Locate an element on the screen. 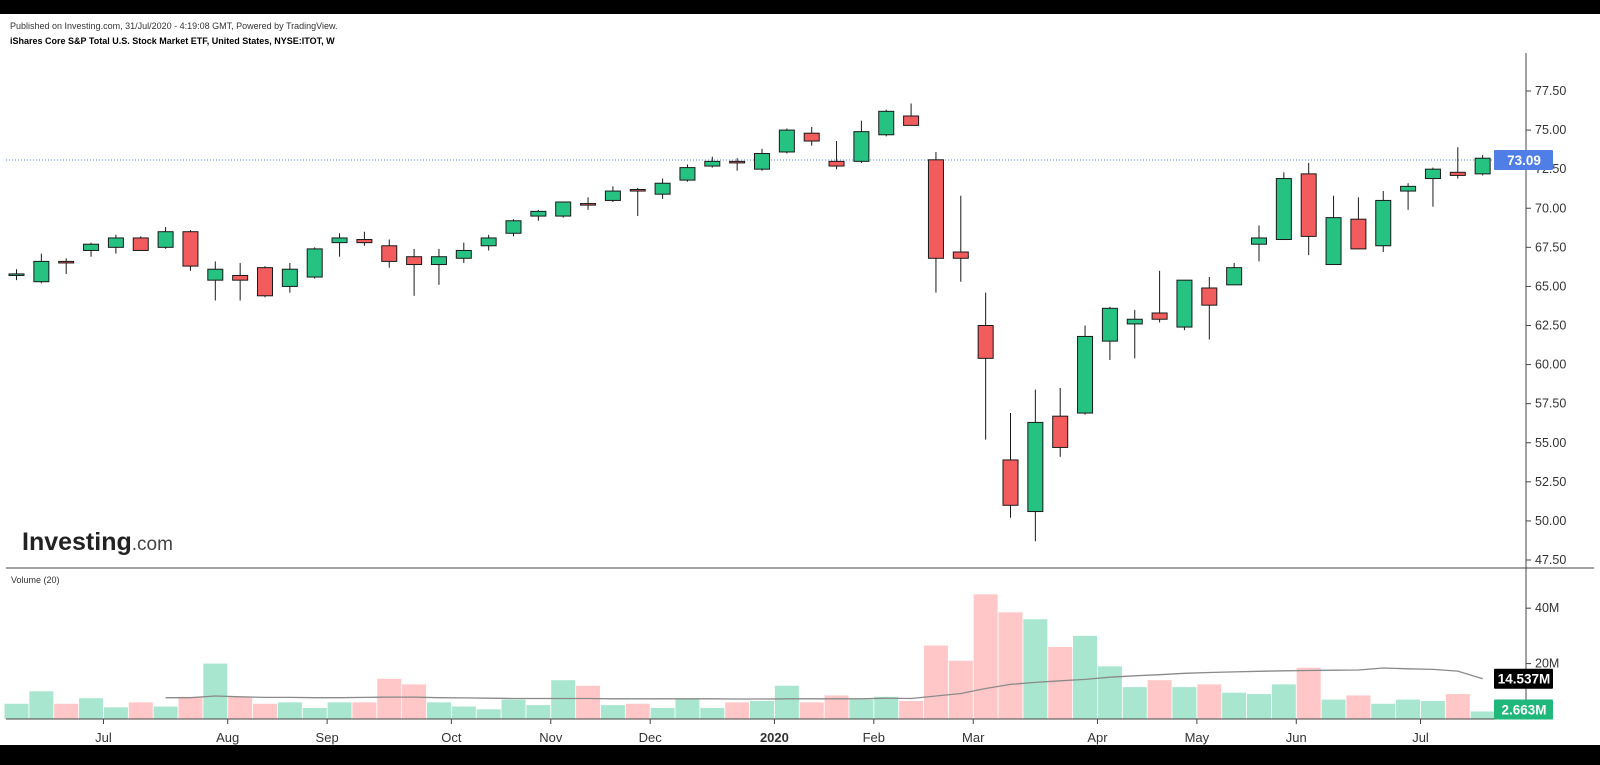 The width and height of the screenshot is (1600, 765). price-tick-label: 52.50 is located at coordinates (1550, 482).